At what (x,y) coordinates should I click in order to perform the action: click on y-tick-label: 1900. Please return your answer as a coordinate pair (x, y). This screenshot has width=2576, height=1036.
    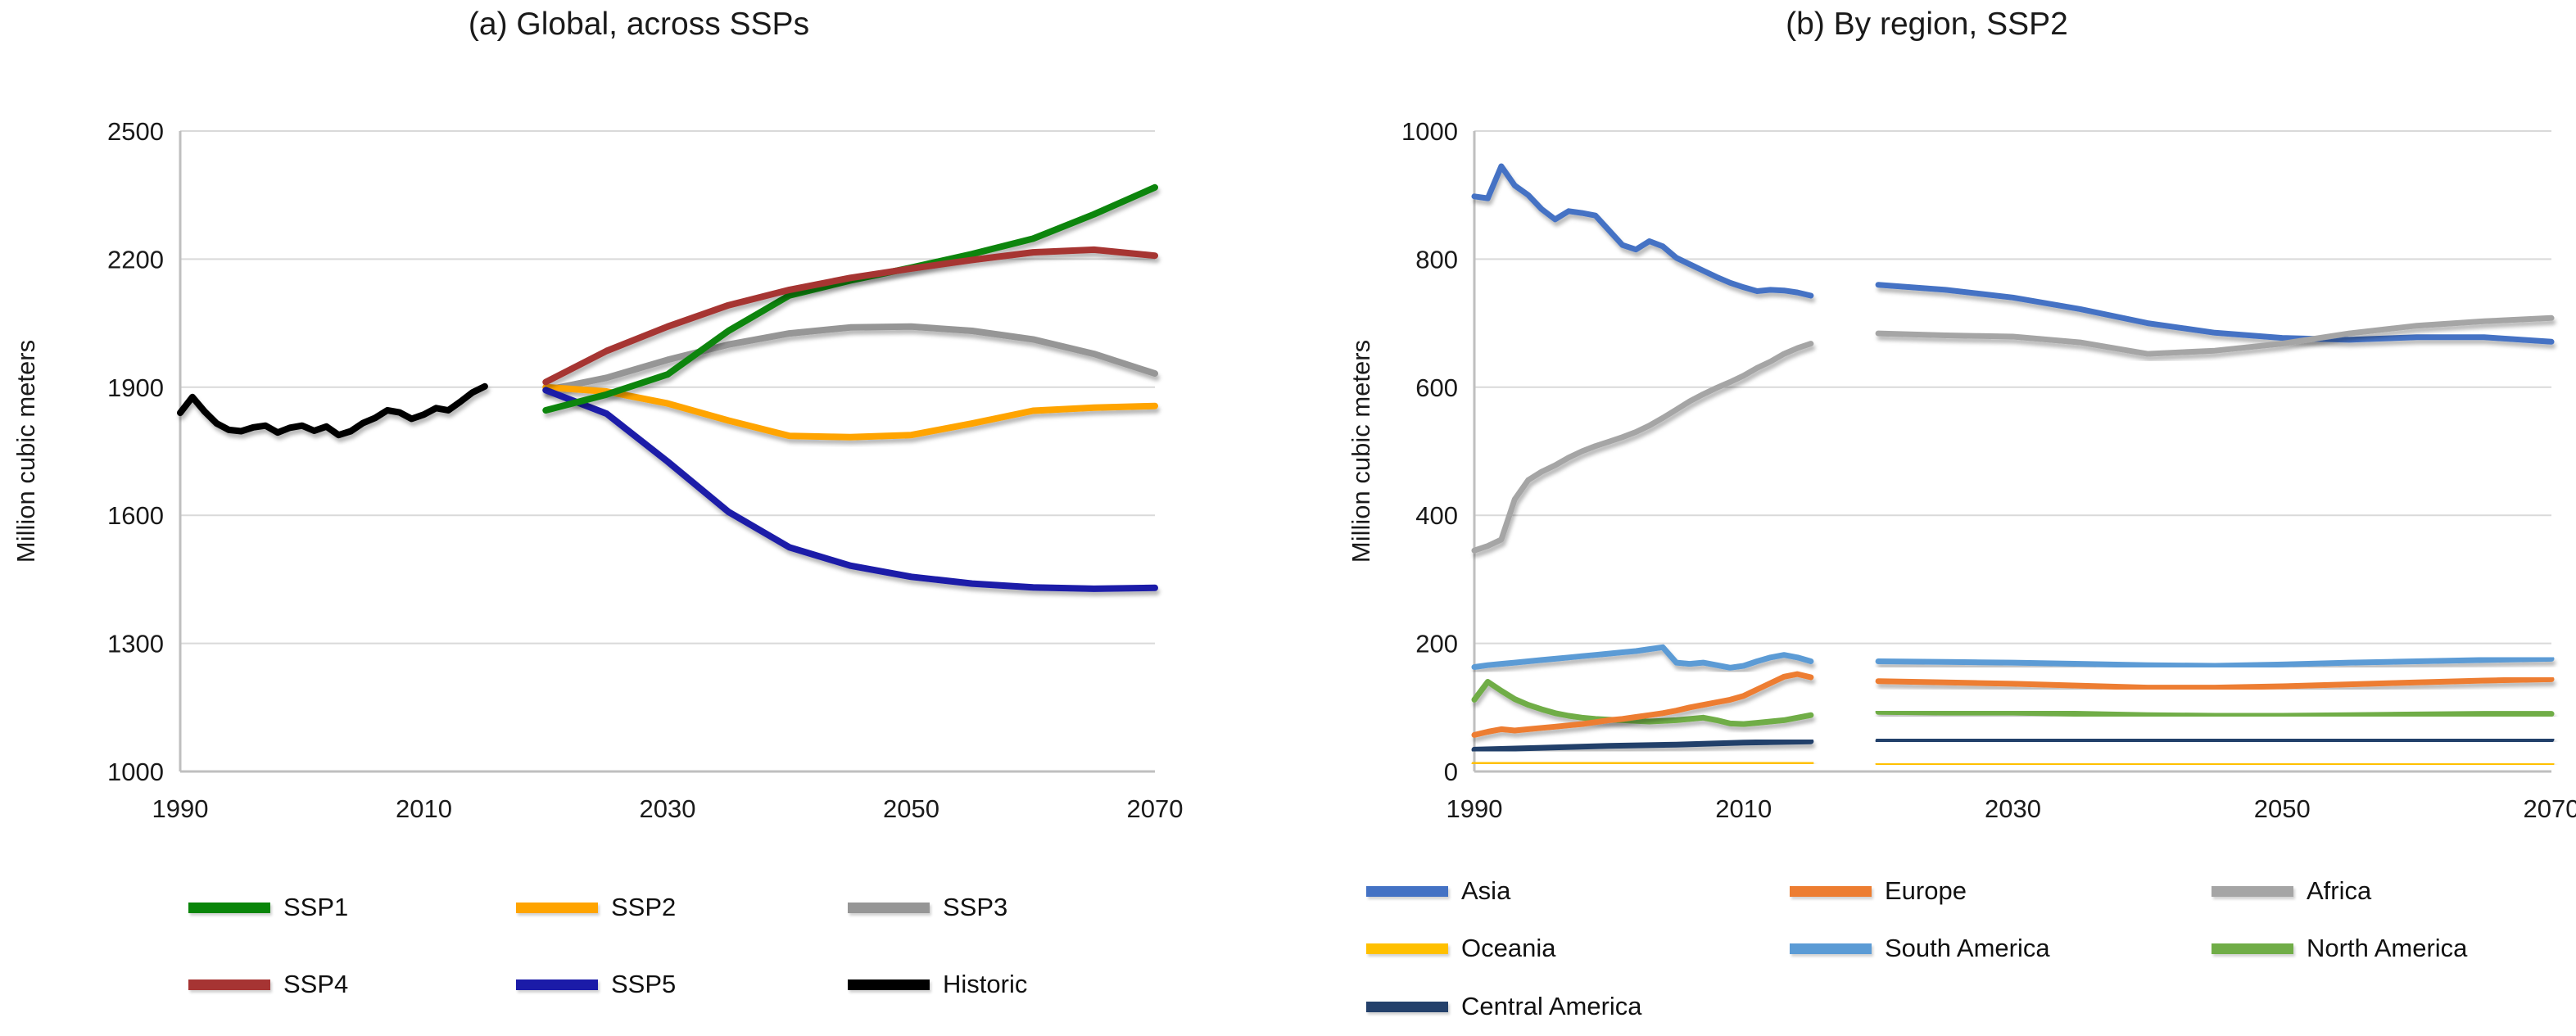
    Looking at the image, I should click on (135, 387).